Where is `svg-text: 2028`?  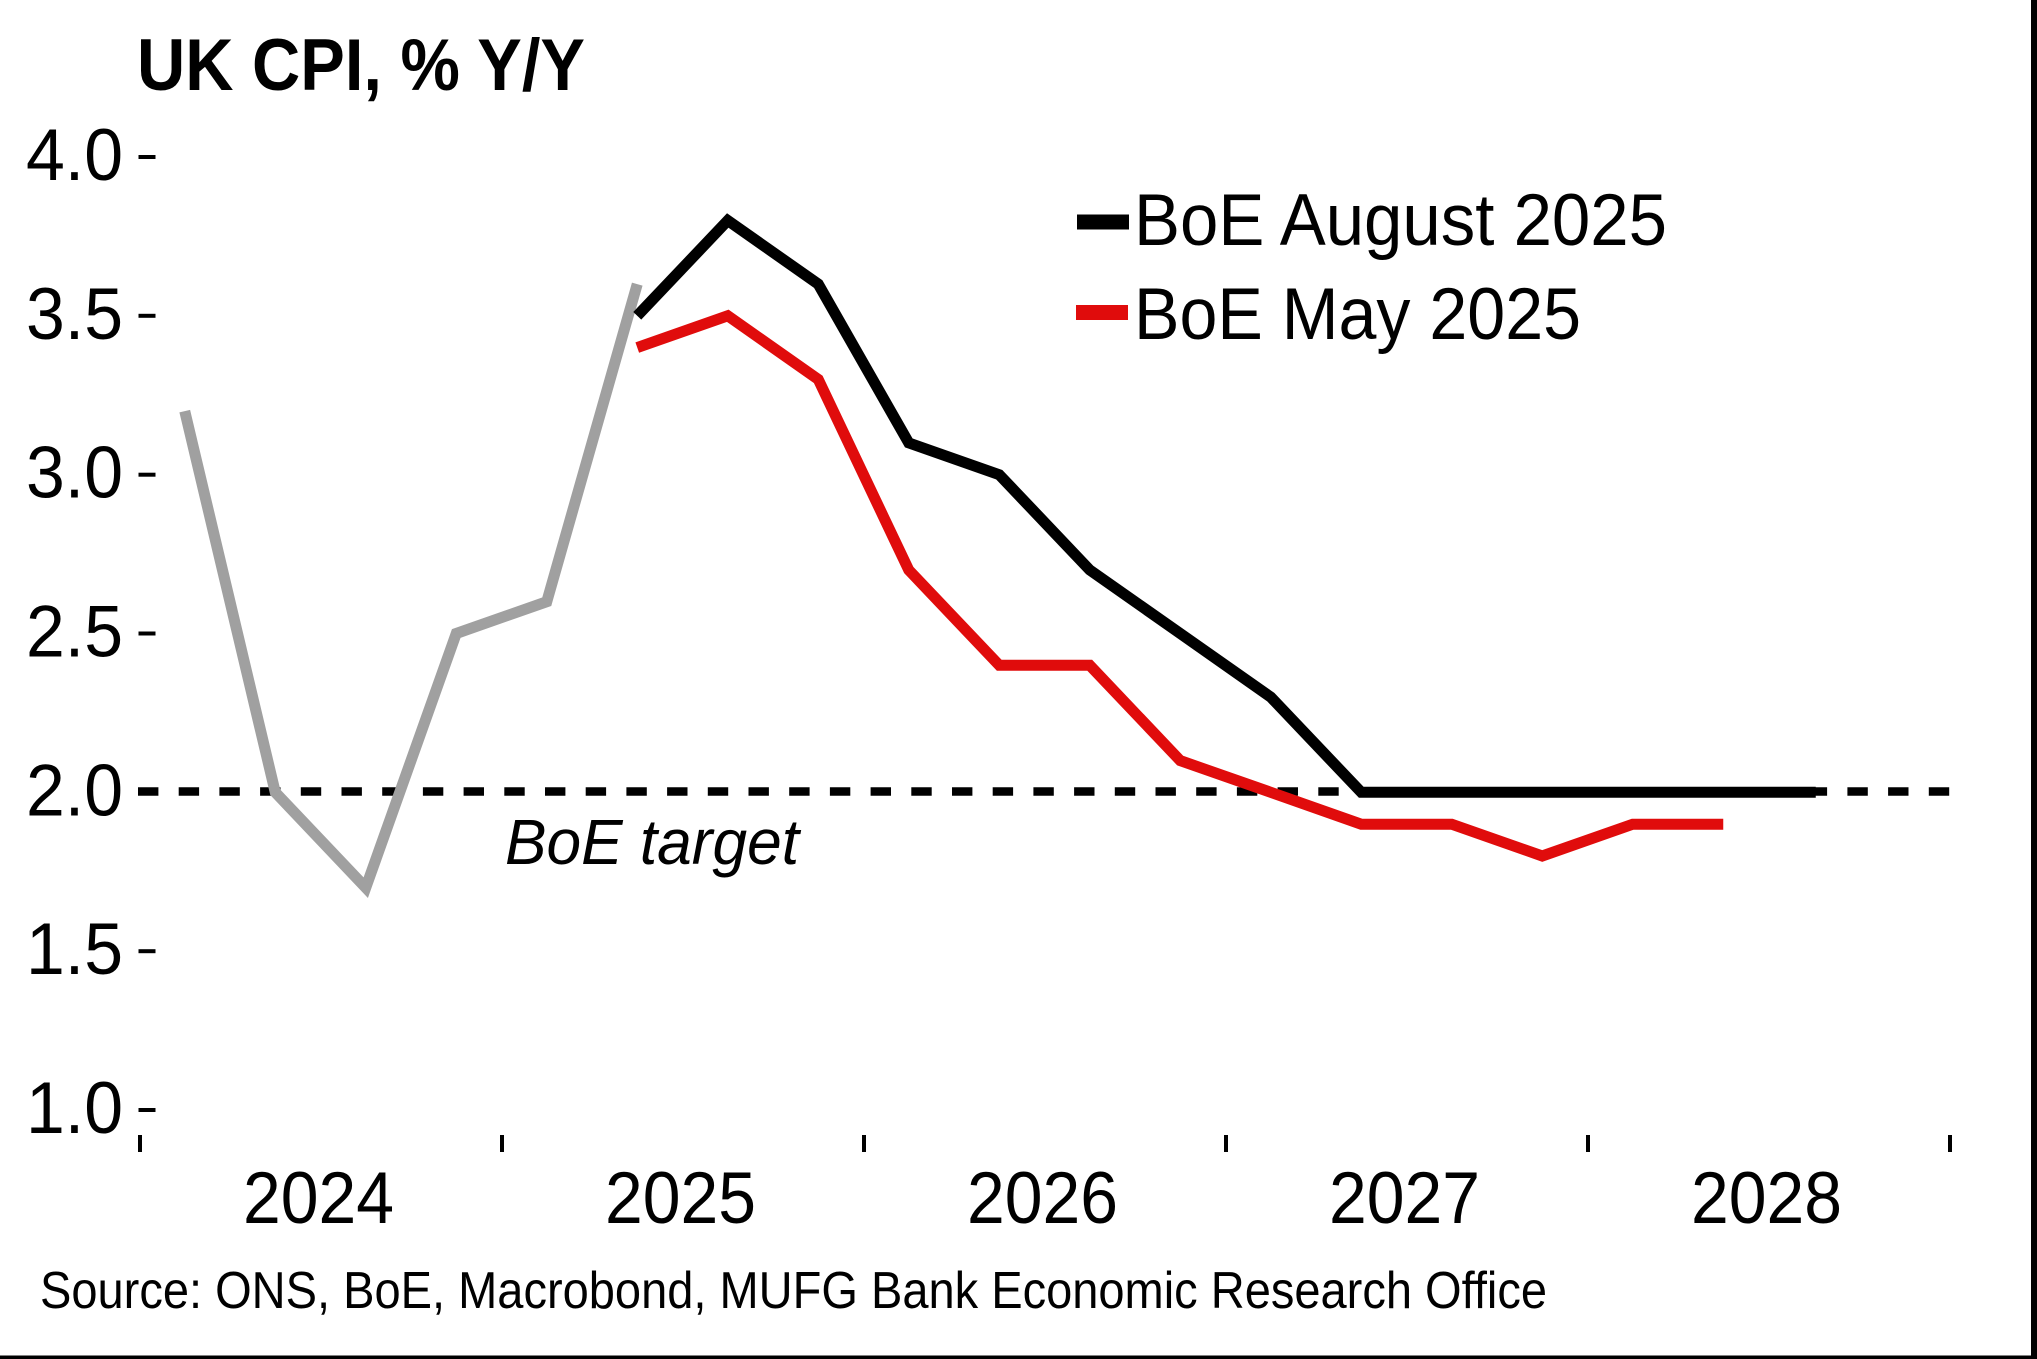 svg-text: 2028 is located at coordinates (1766, 1198).